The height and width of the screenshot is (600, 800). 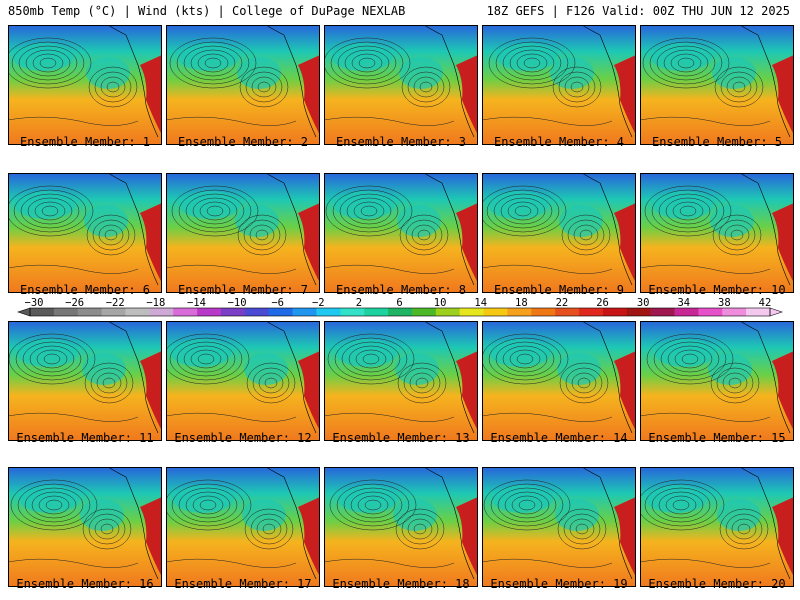 I want to click on colorbar-tick-label: 26, so click(x=602, y=303).